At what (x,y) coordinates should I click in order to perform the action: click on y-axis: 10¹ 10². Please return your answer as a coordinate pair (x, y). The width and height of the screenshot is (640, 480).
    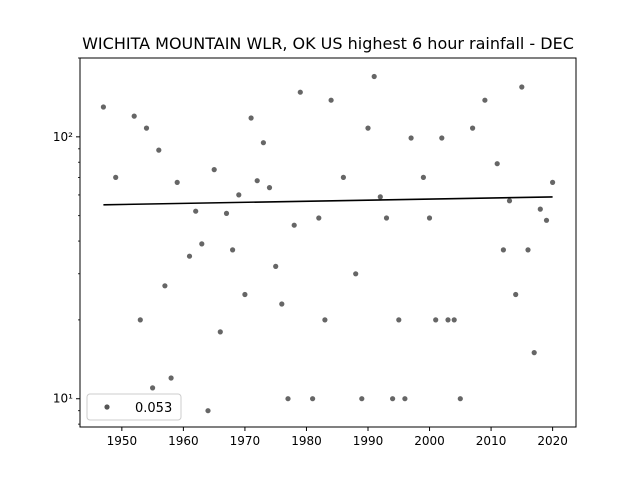
    Looking at the image, I should click on (66, 241).